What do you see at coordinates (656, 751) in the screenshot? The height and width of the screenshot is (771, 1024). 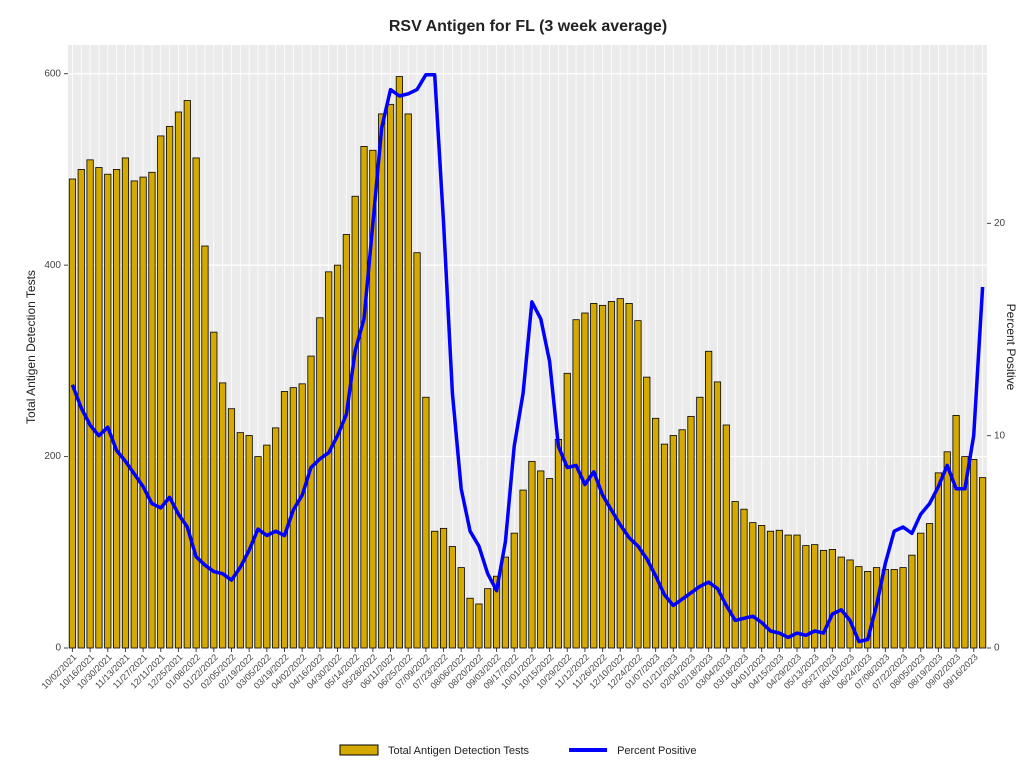 I see `legend-label: Percent Positive` at bounding box center [656, 751].